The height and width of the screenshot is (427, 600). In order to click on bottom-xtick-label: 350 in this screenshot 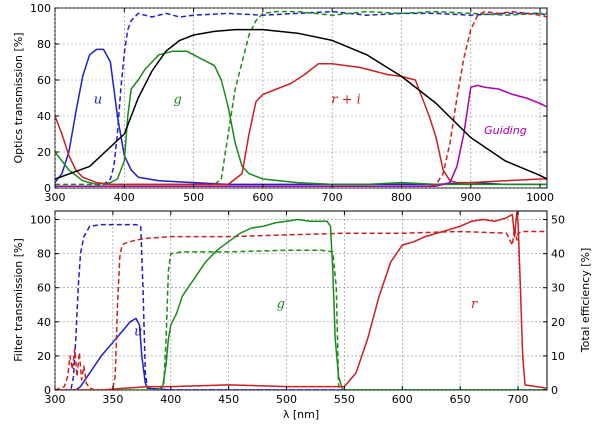, I will do `click(112, 399)`.